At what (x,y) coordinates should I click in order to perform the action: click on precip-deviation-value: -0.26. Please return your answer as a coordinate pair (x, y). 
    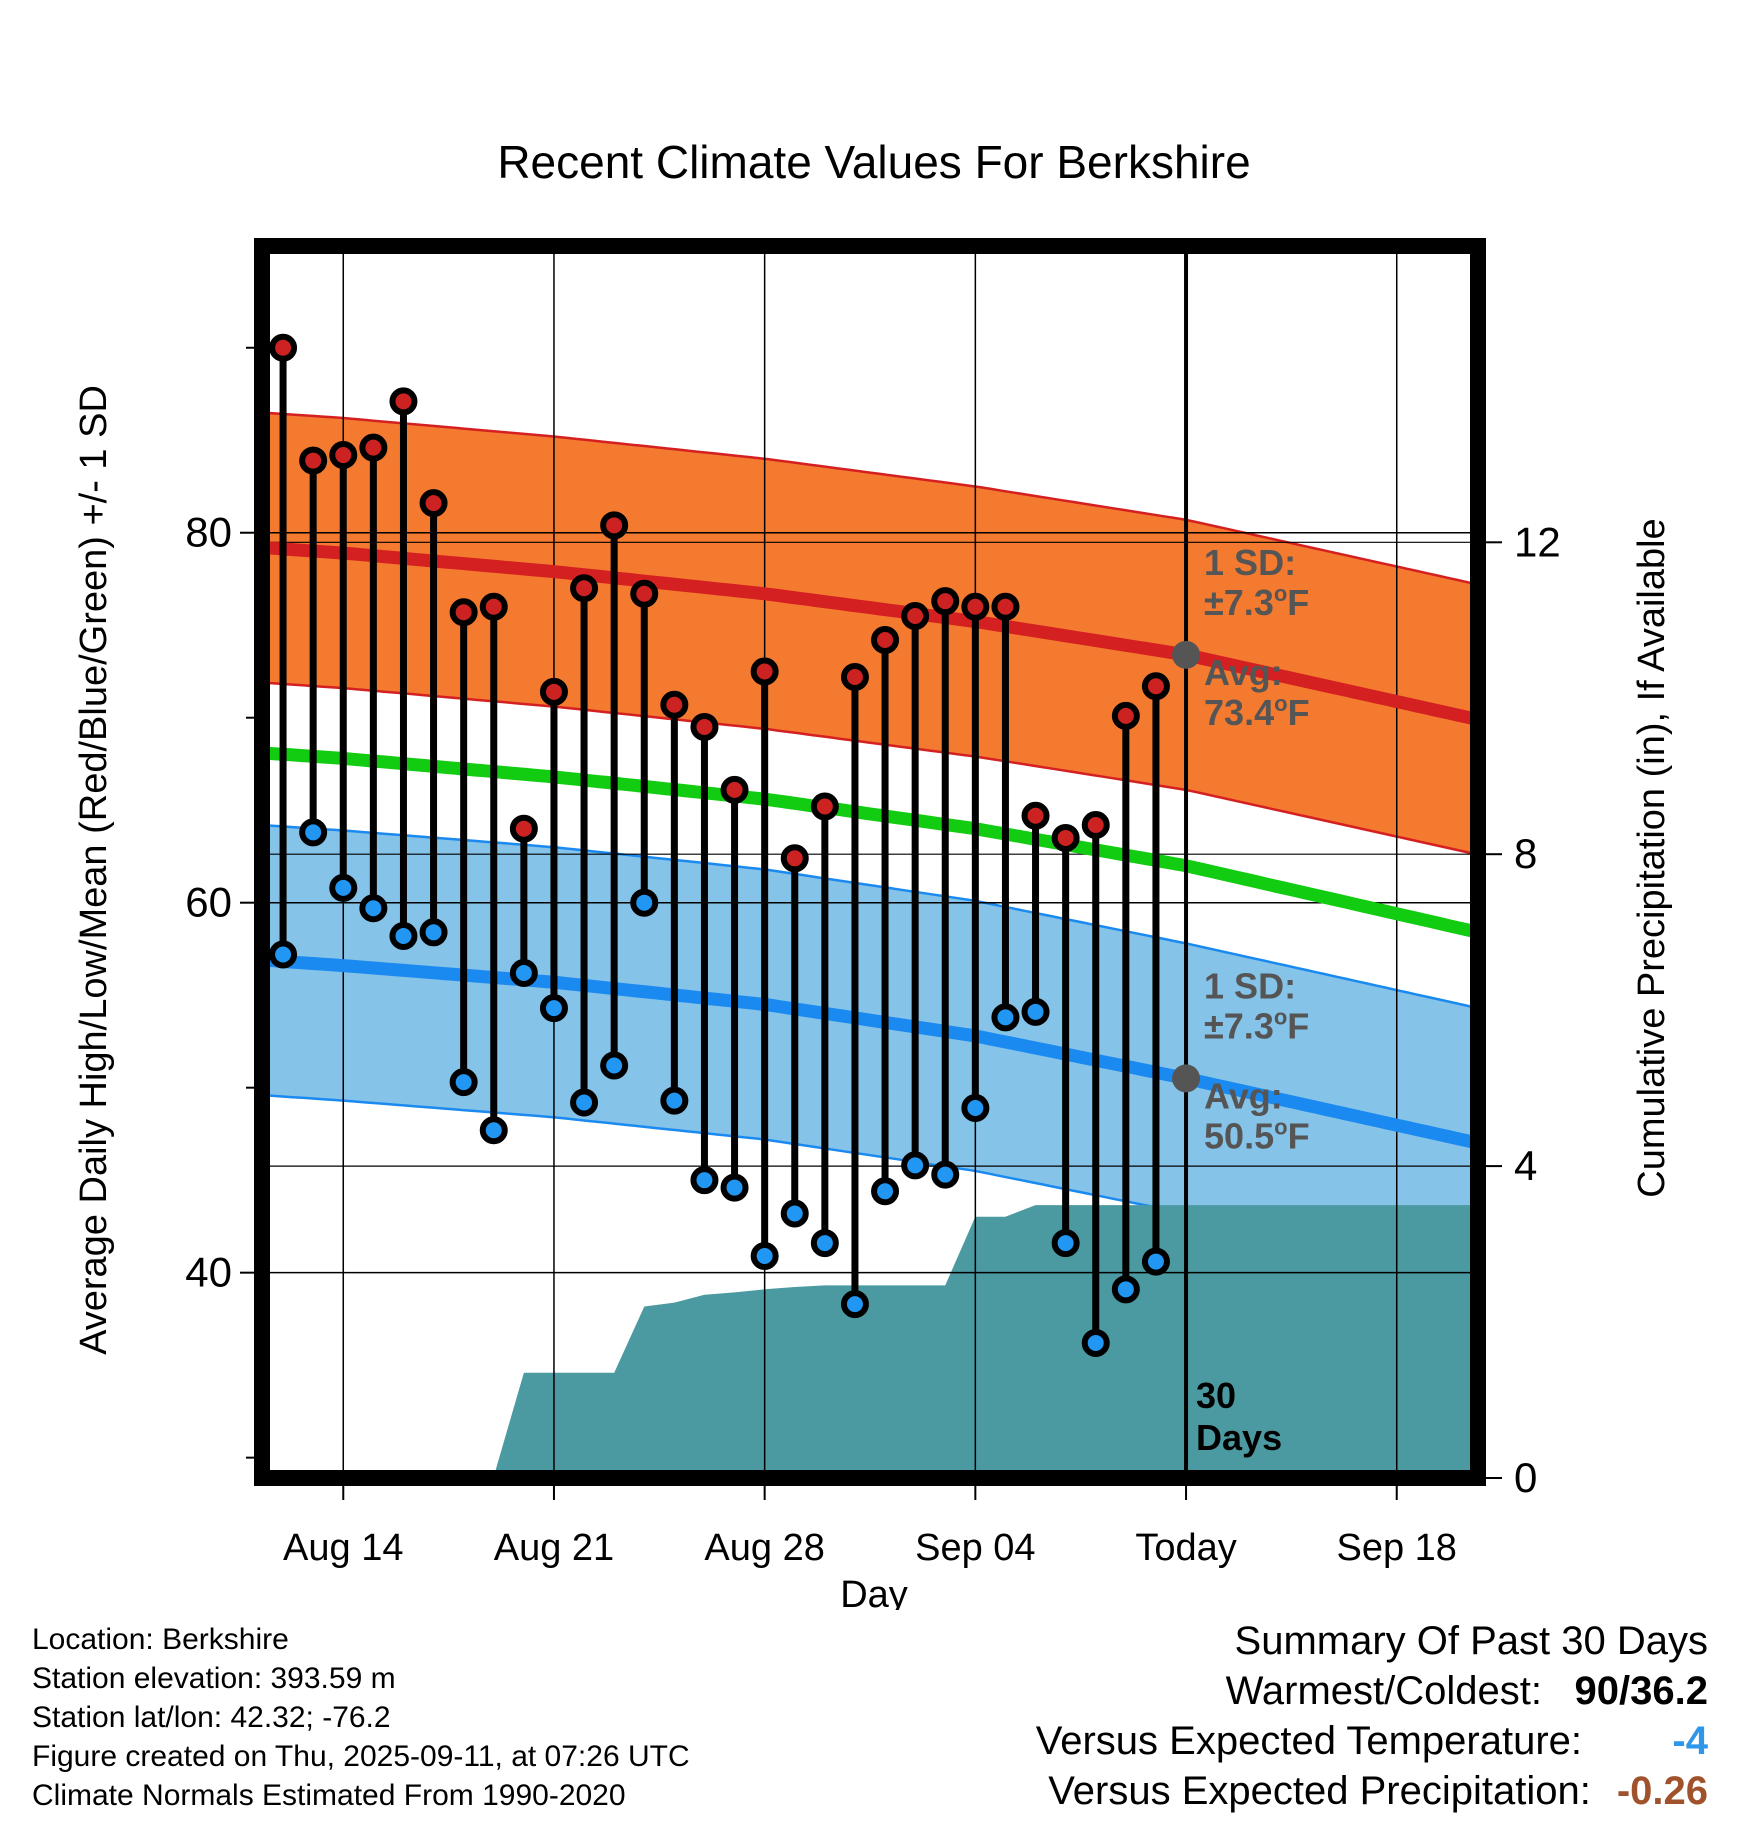
    Looking at the image, I should click on (1662, 1791).